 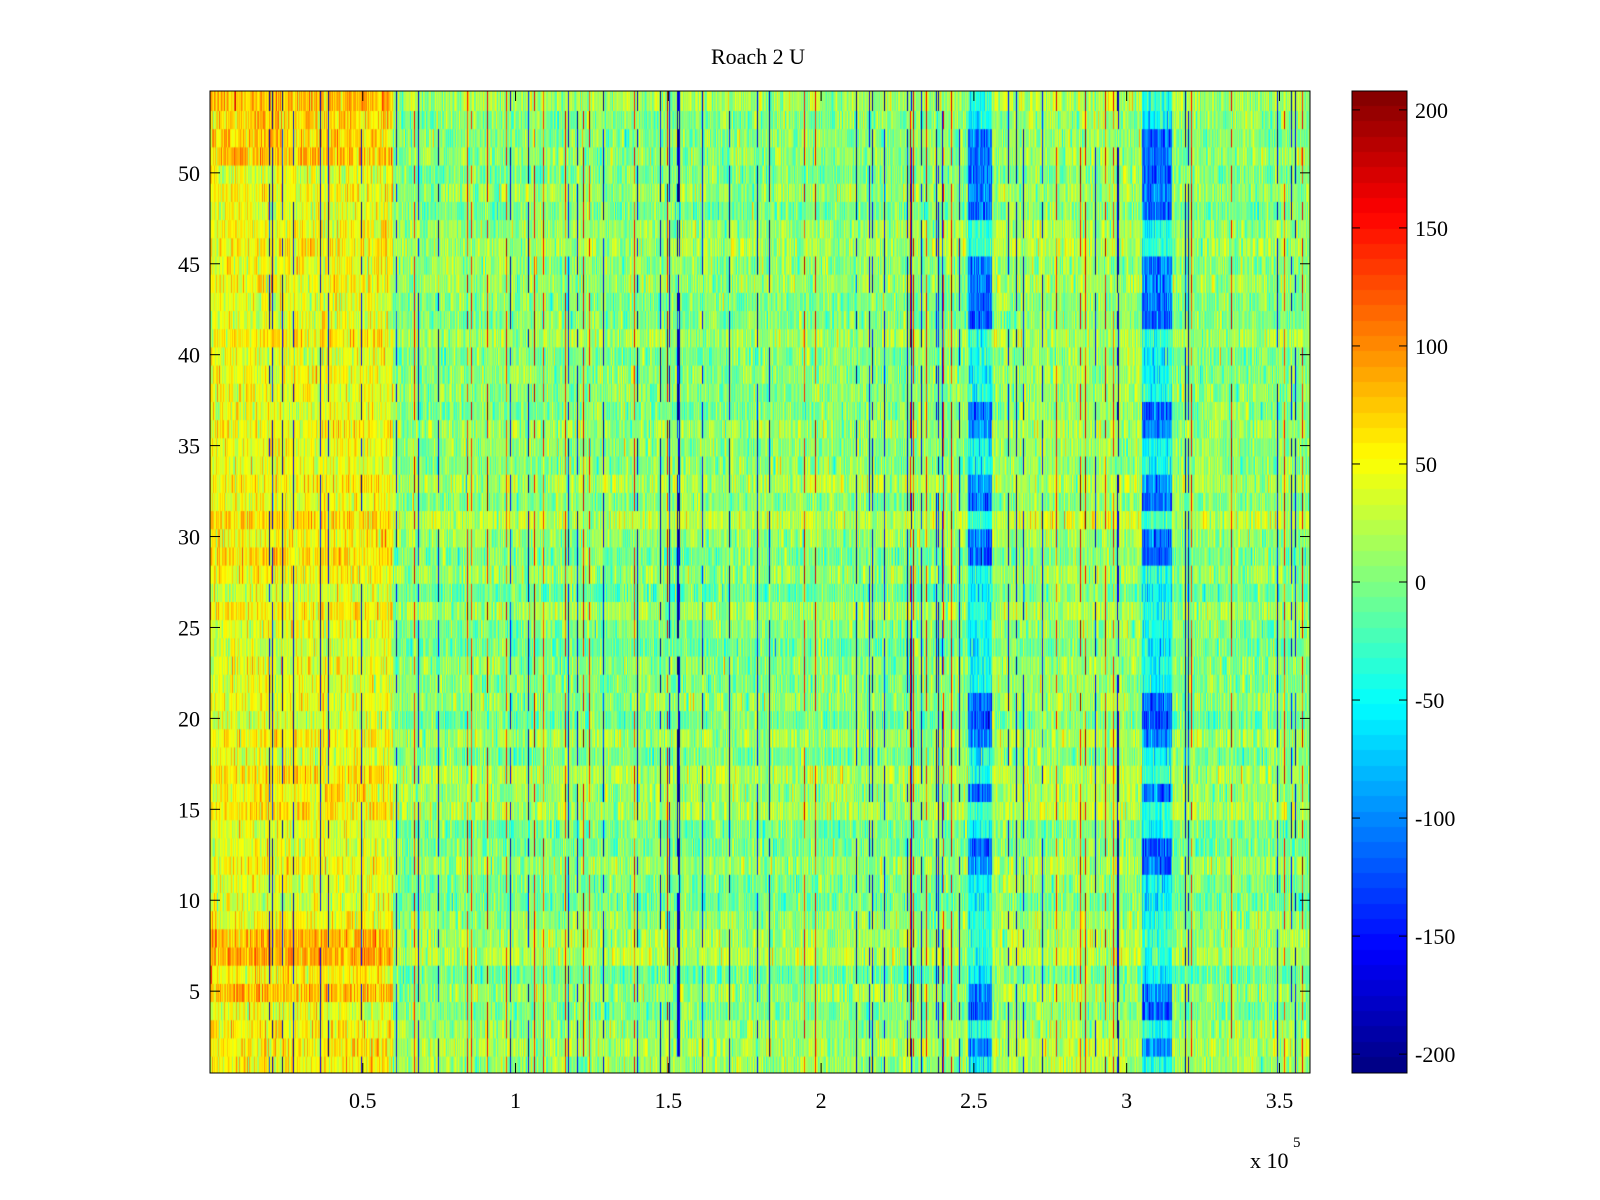 I want to click on x-tick-label: 2.5, so click(x=974, y=1100).